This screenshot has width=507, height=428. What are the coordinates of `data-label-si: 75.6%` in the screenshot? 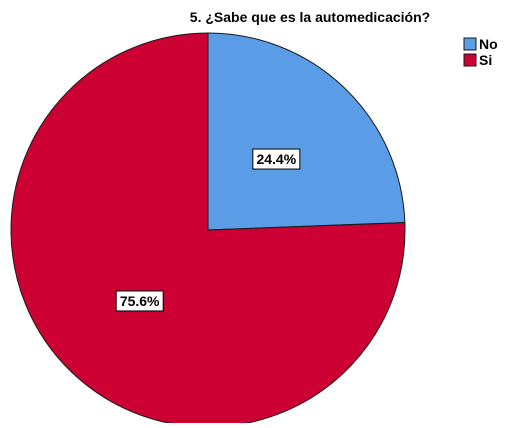 It's located at (139, 301).